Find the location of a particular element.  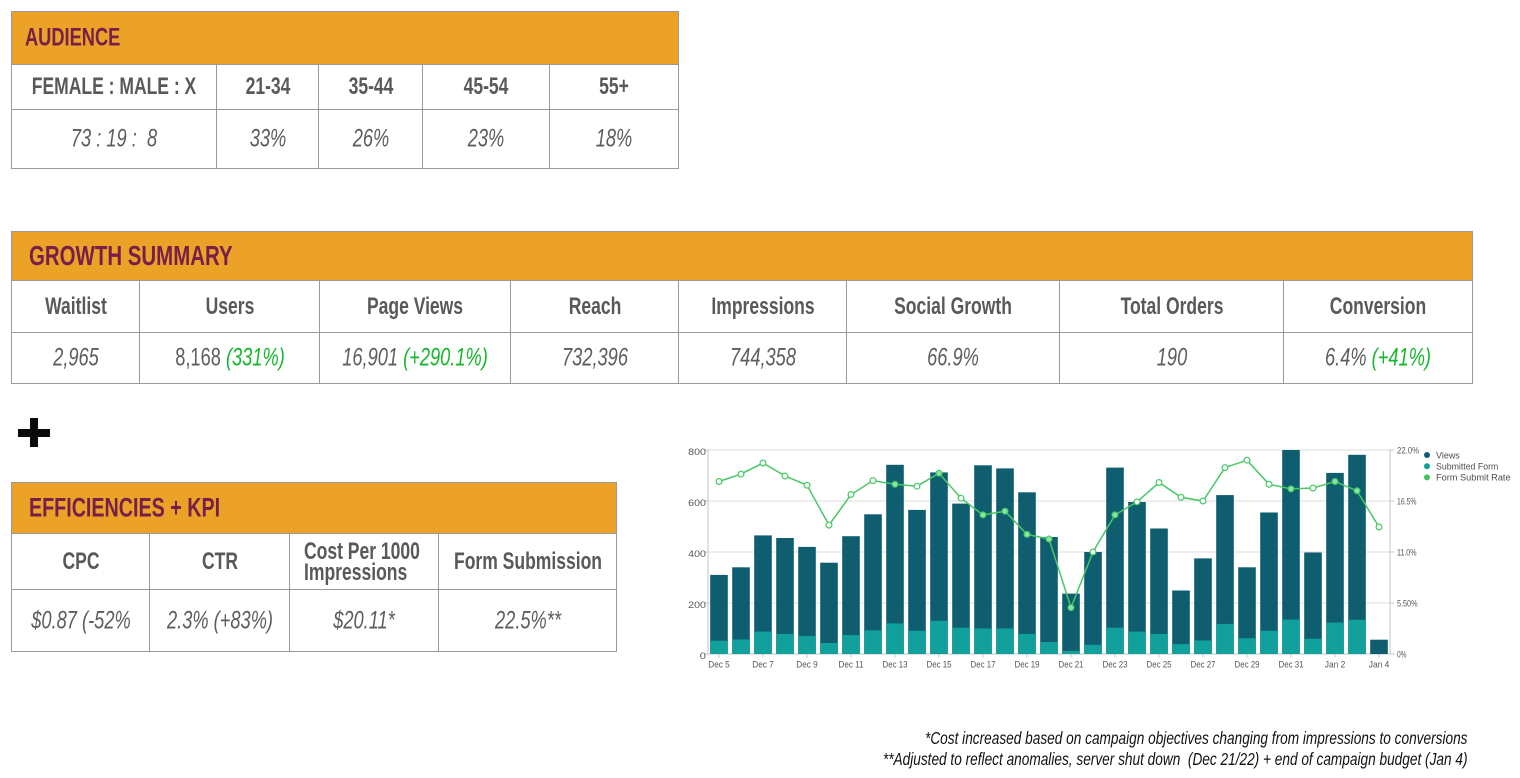

svg-text: 600 is located at coordinates (697, 503).